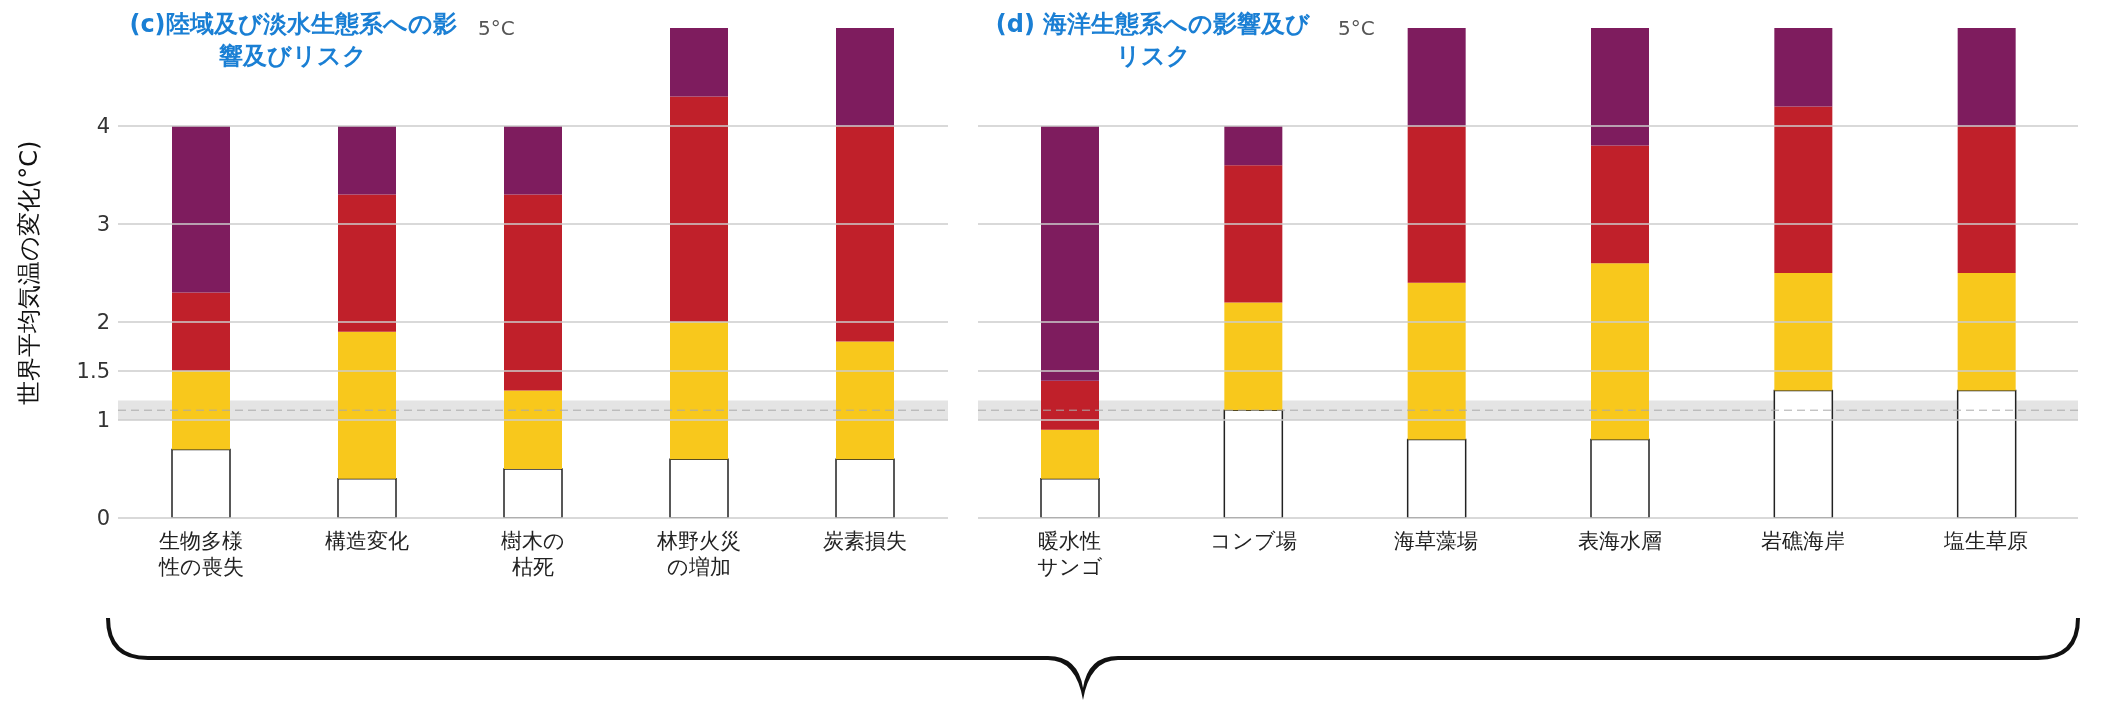  Describe the element at coordinates (367, 541) in the screenshot. I see `x-tick-label: 構造変化` at that location.